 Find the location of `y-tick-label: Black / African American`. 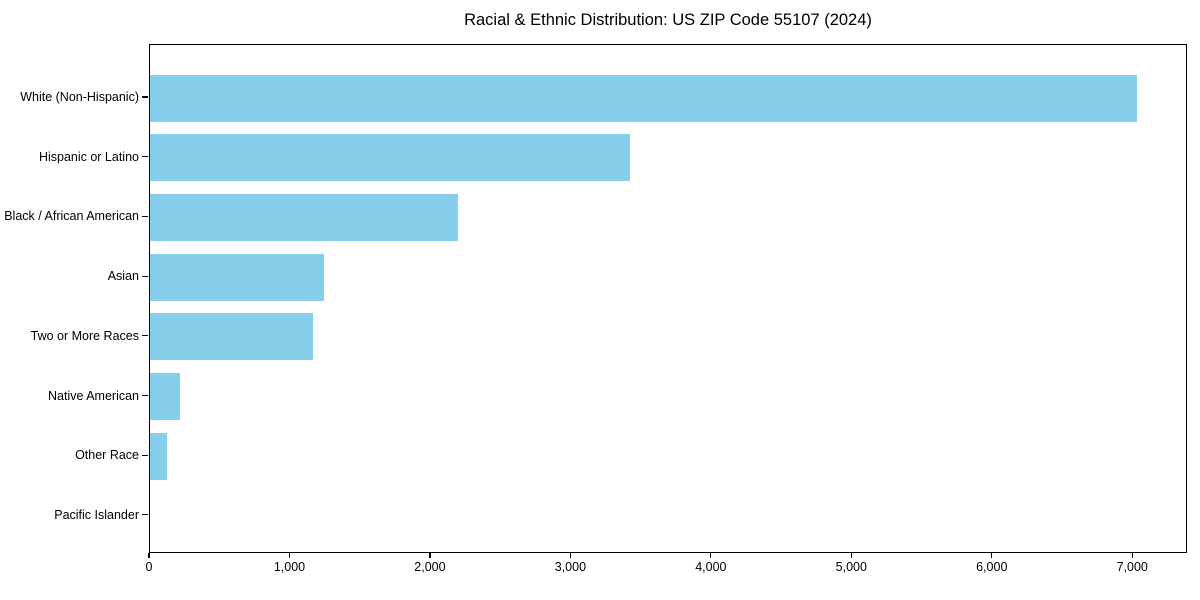

y-tick-label: Black / African American is located at coordinates (71, 216).